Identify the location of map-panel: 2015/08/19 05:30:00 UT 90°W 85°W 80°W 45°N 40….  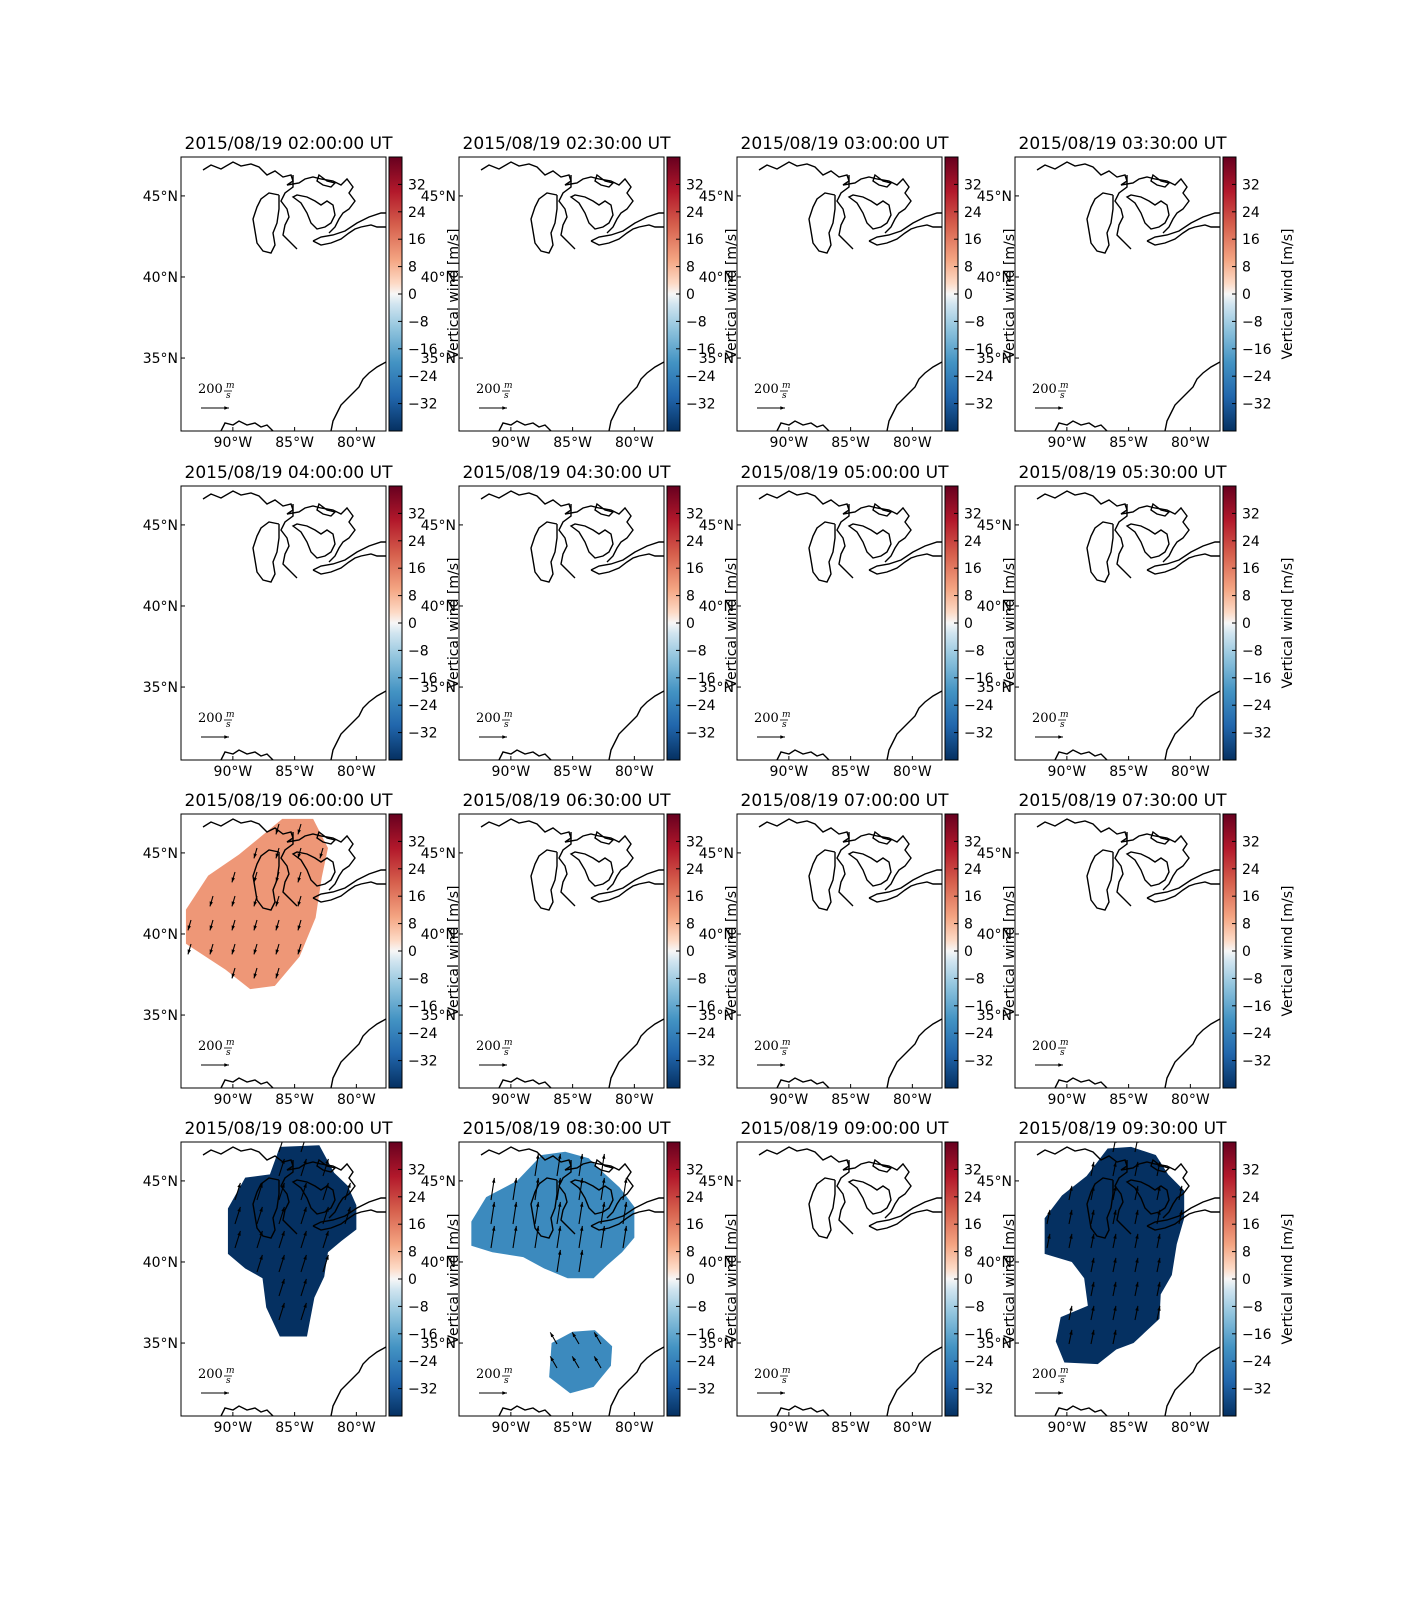
(1136, 621).